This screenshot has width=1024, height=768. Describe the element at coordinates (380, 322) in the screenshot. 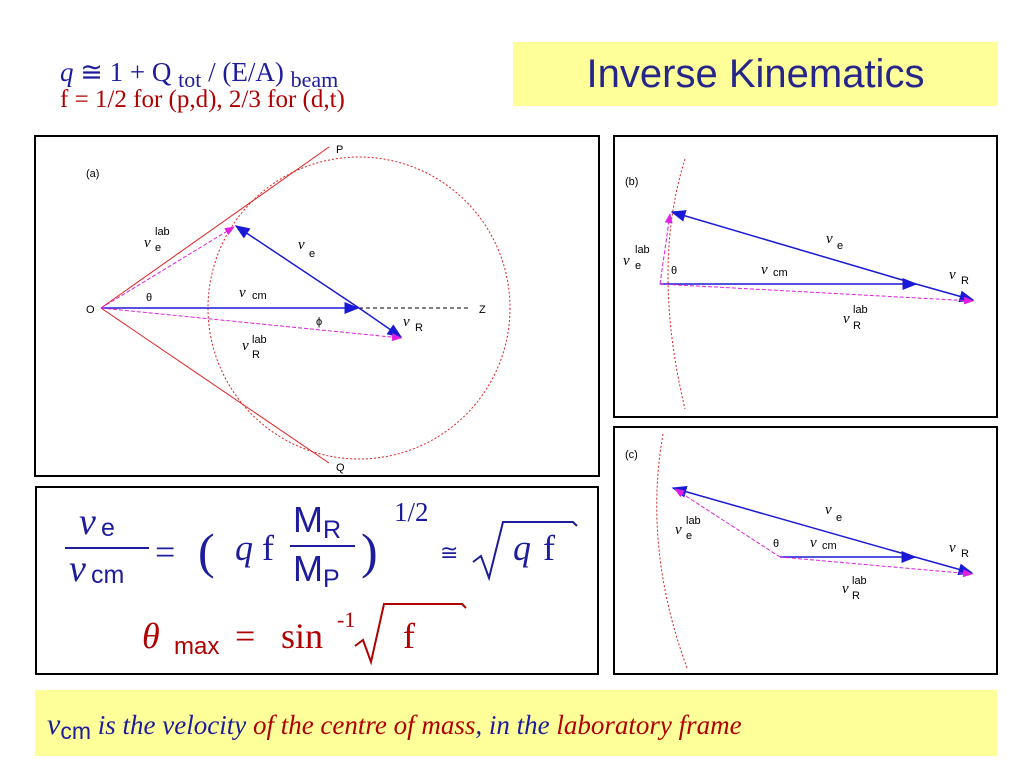

I see `v-r-arrow` at that location.